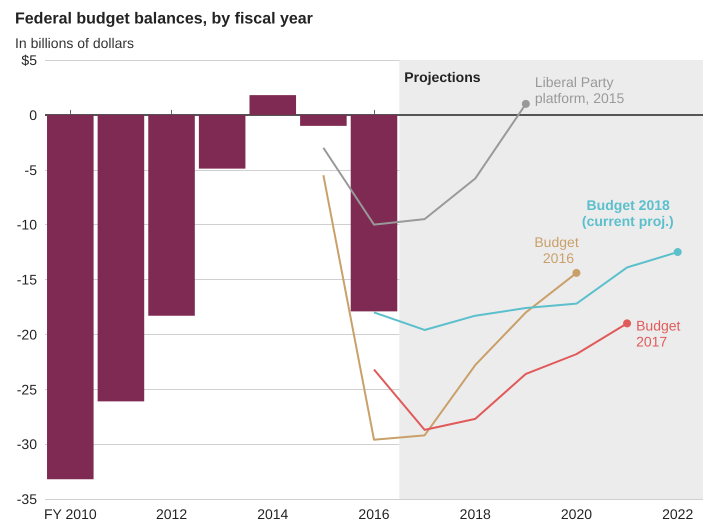 This screenshot has height=527, width=711. I want to click on y-tick-label: -10, so click(27, 224).